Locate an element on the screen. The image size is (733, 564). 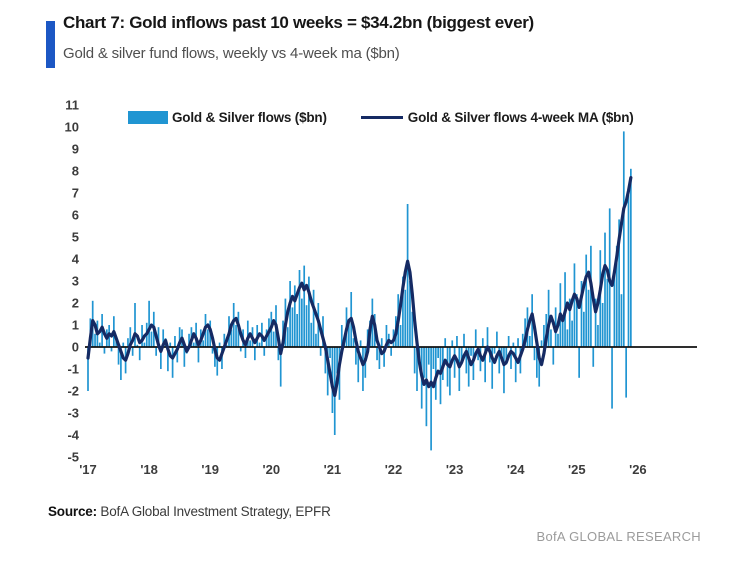
y-tick-label: 3 is located at coordinates (75, 281).